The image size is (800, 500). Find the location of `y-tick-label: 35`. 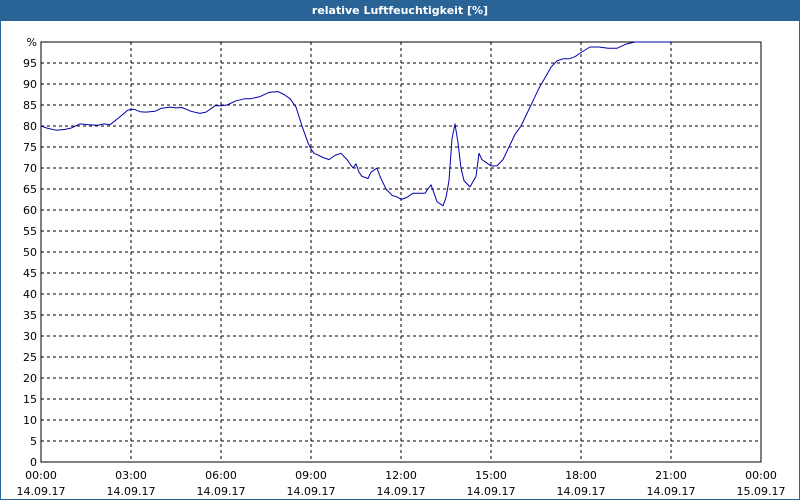

y-tick-label: 35 is located at coordinates (30, 315).